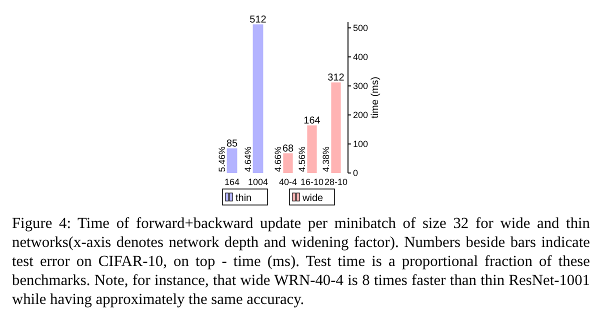 The width and height of the screenshot is (602, 321). I want to click on x-tick-label: 1004, so click(258, 182).